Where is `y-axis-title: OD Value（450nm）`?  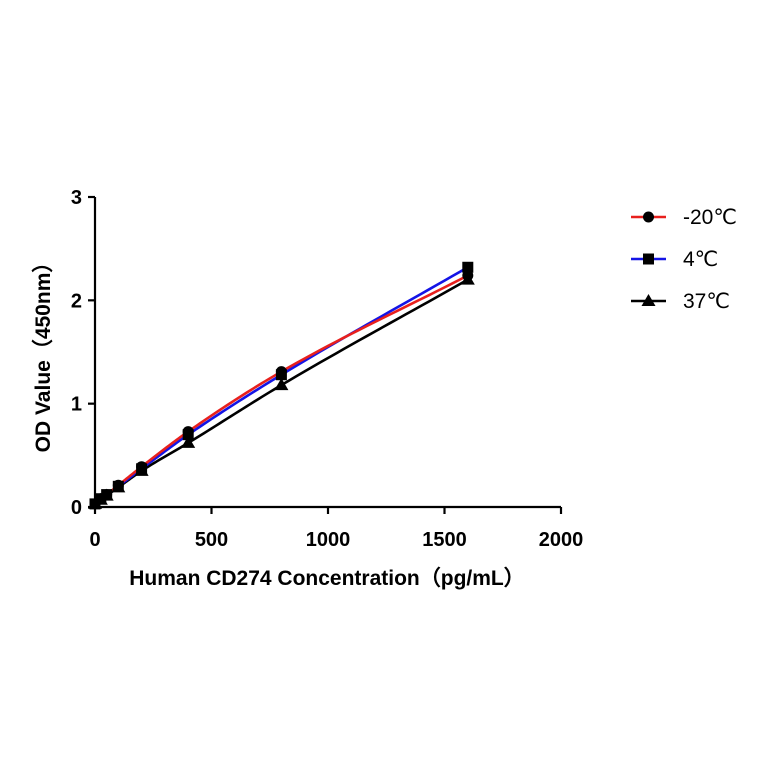
y-axis-title: OD Value（450nm） is located at coordinates (43, 352).